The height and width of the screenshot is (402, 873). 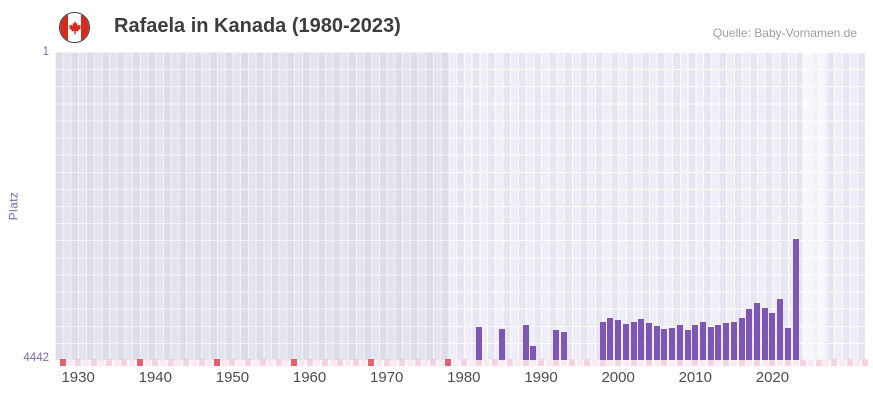 What do you see at coordinates (813, 206) in the screenshot?
I see `recent-years-highlight` at bounding box center [813, 206].